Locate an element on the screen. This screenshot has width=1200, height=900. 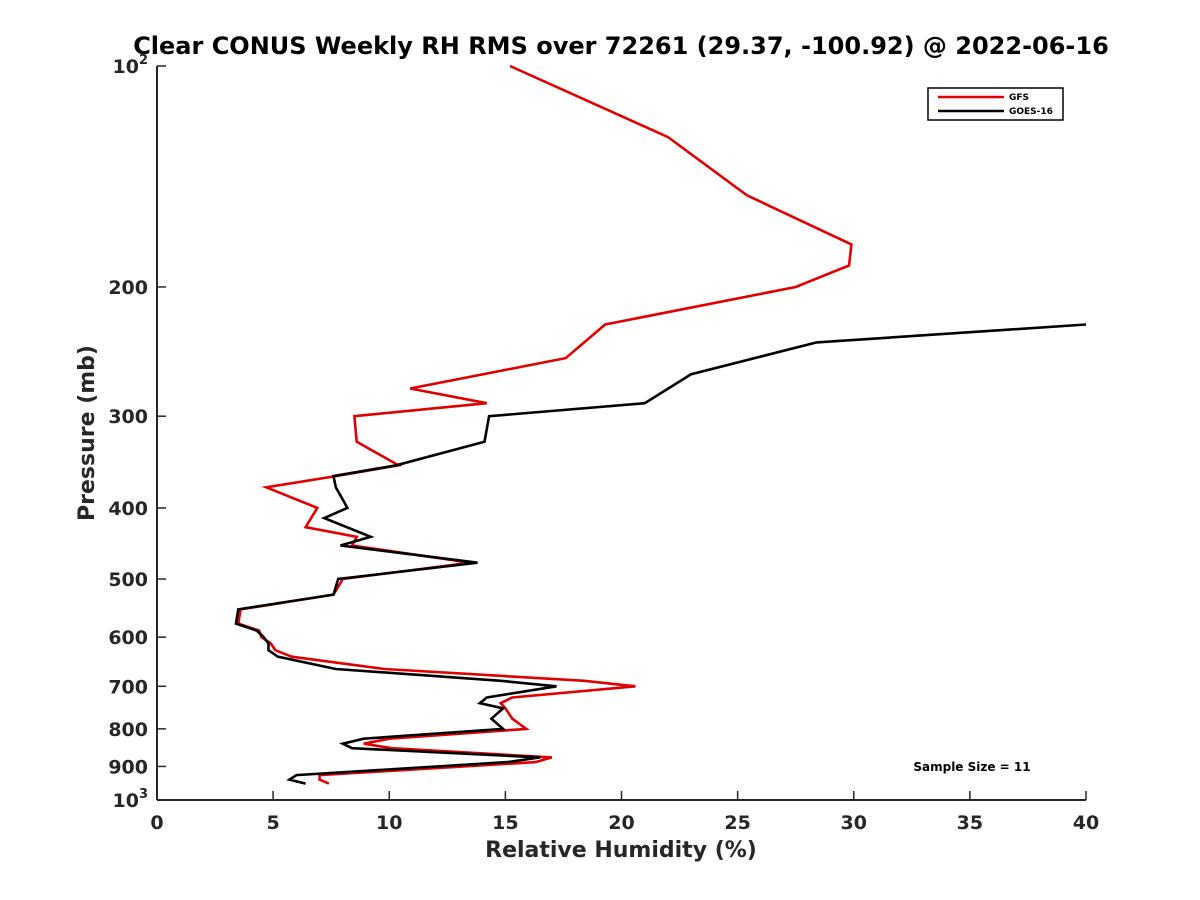
x-axis-label: Relative Humidity (%) is located at coordinates (621, 850).